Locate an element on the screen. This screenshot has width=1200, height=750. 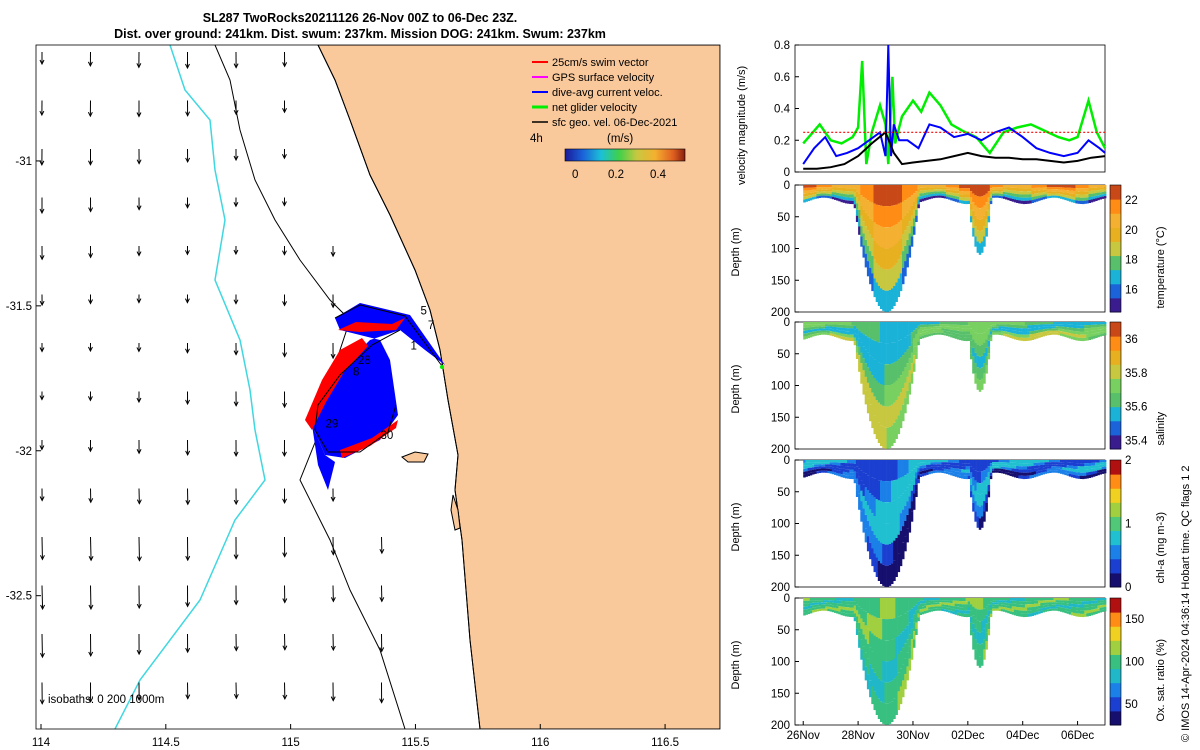
section-y-tick-label: 200 is located at coordinates (780, 588).